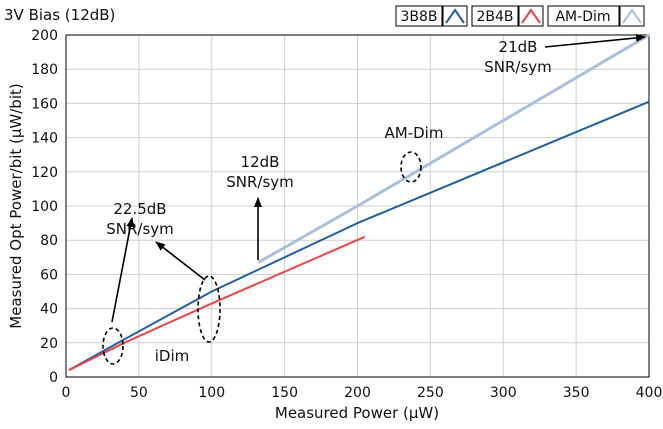 The width and height of the screenshot is (663, 429). I want to click on y-tick-label: 160, so click(44, 104).